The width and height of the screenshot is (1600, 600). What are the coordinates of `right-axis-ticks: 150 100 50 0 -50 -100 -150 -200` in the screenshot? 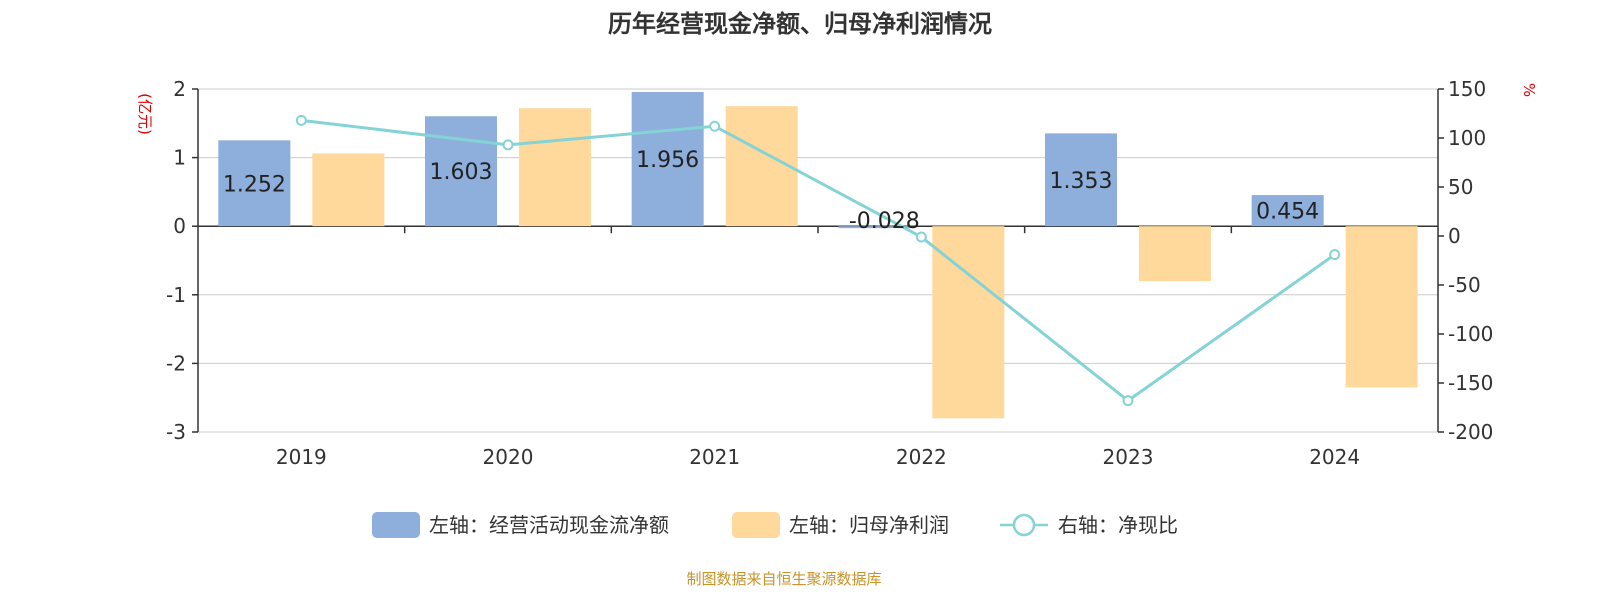 It's located at (1465, 260).